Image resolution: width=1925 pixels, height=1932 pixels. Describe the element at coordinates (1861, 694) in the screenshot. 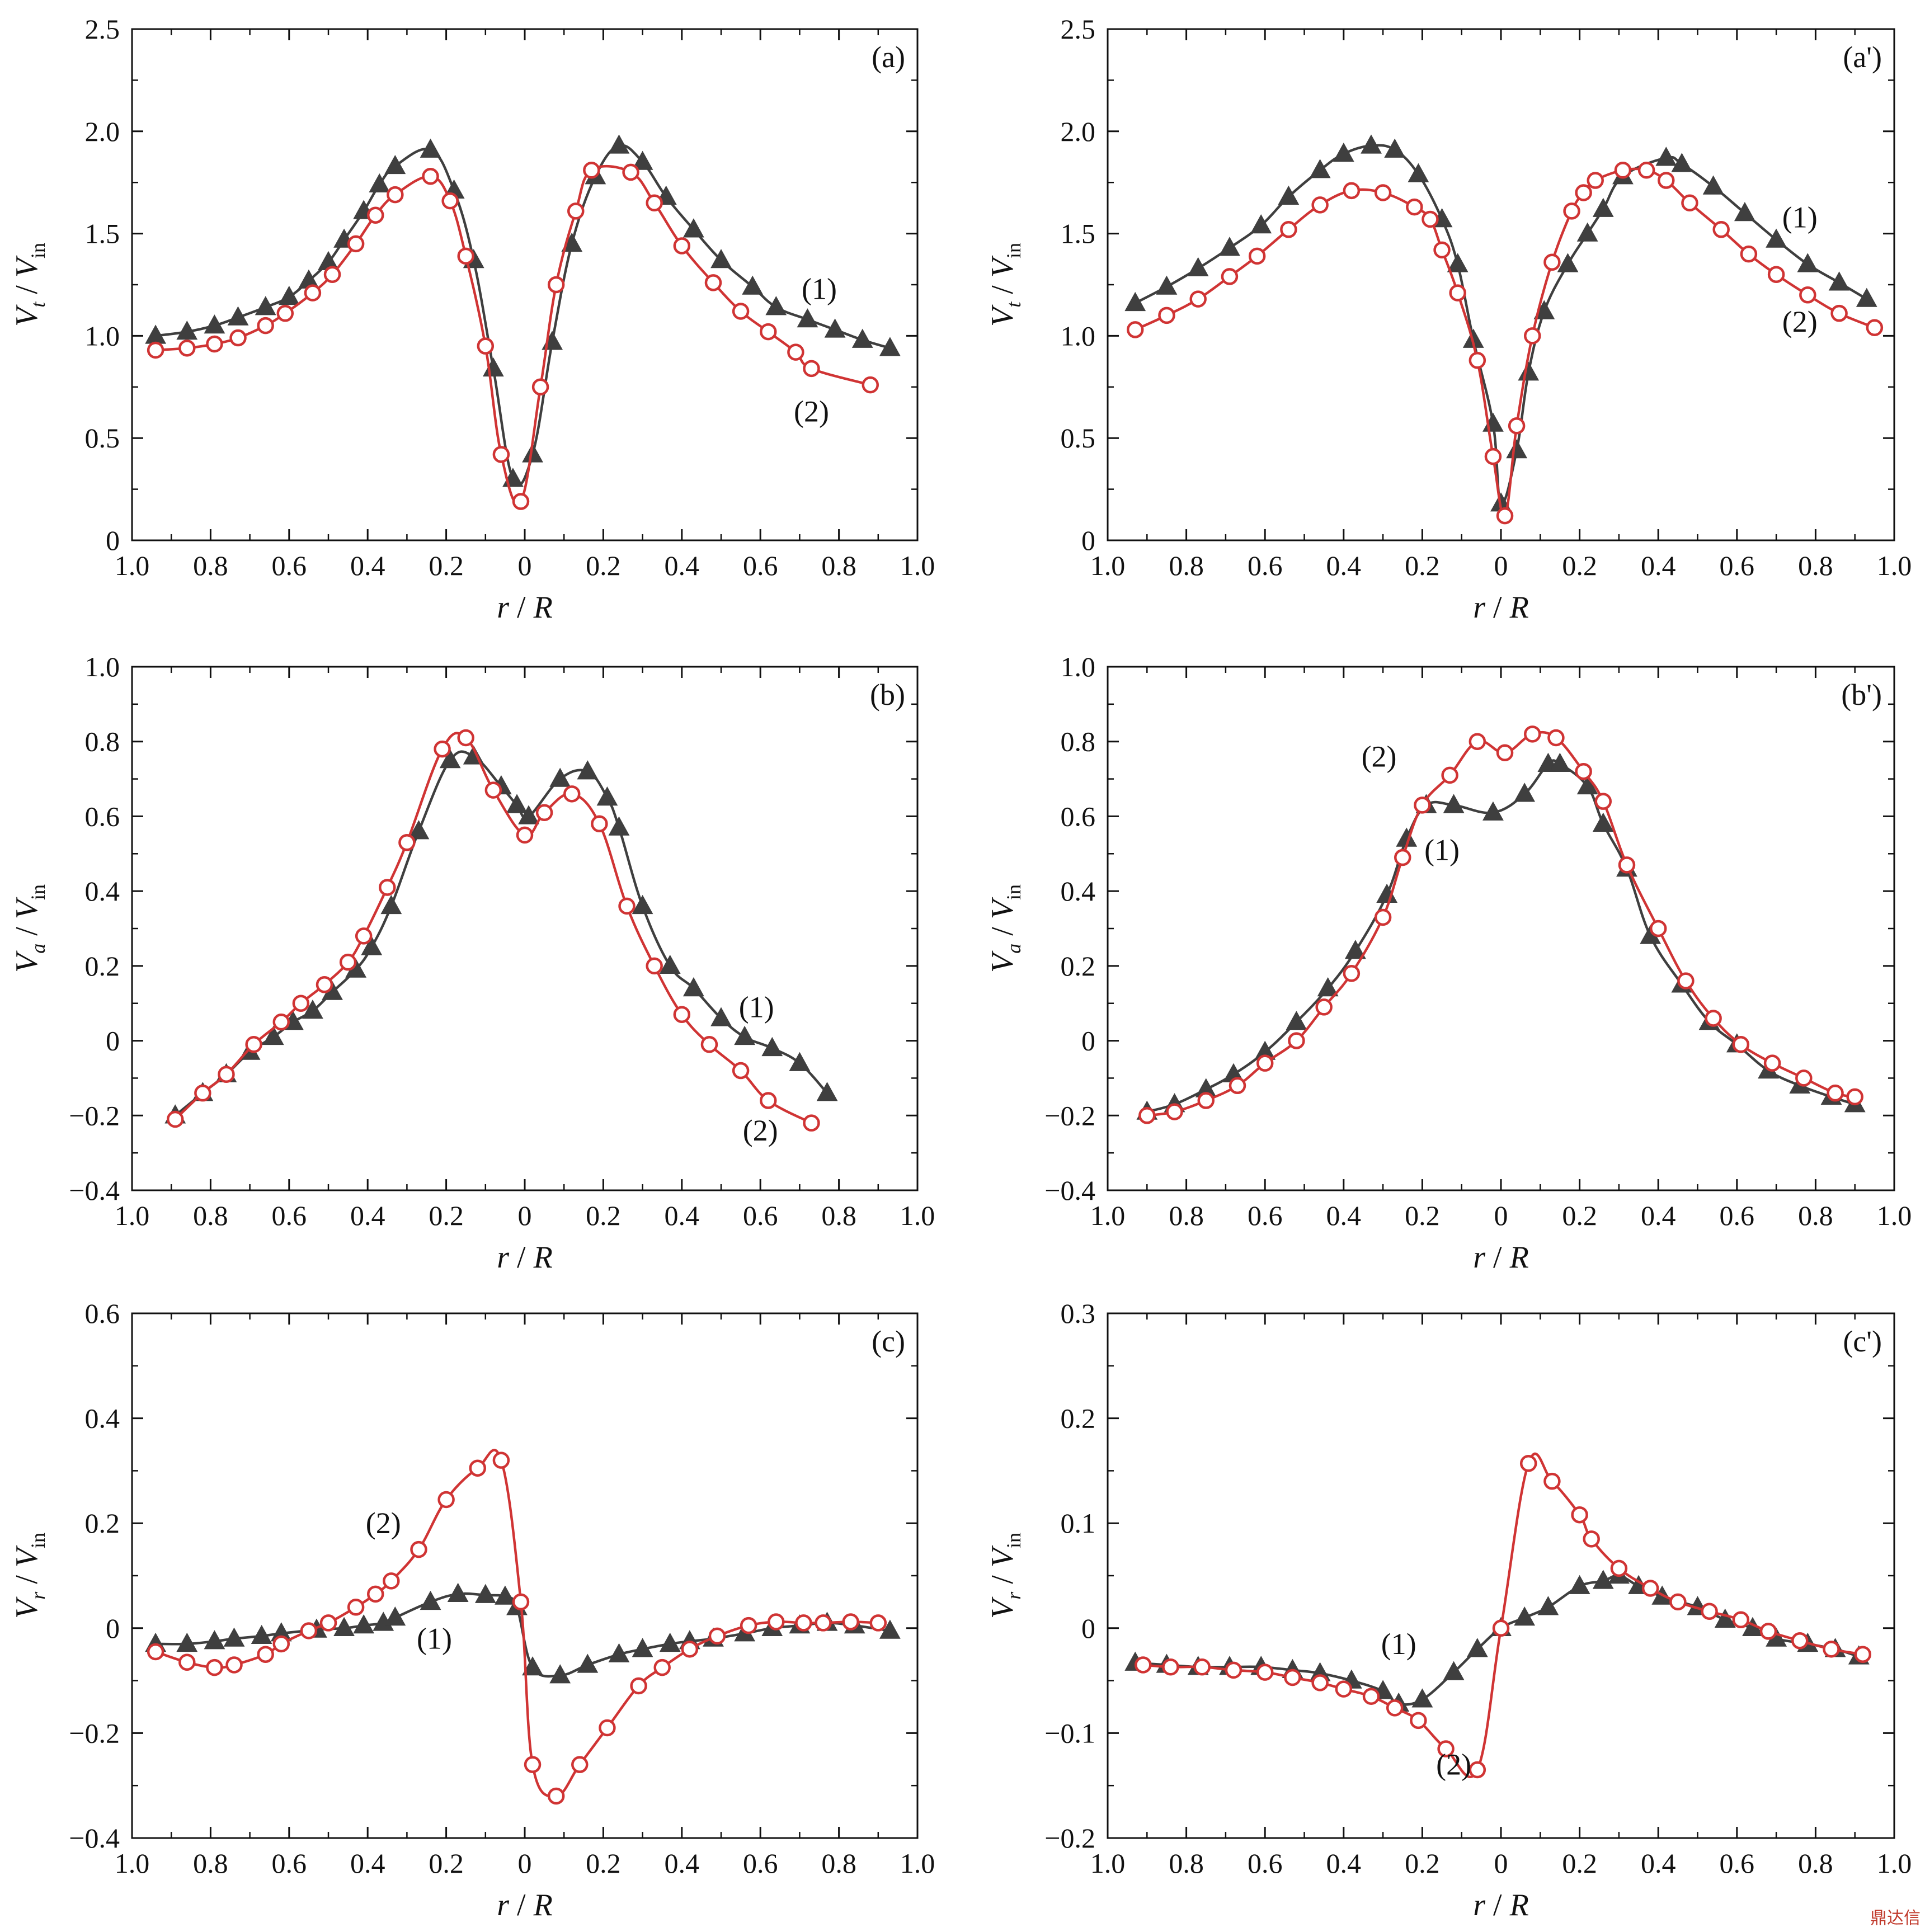

I see `panel-label: (b')` at that location.